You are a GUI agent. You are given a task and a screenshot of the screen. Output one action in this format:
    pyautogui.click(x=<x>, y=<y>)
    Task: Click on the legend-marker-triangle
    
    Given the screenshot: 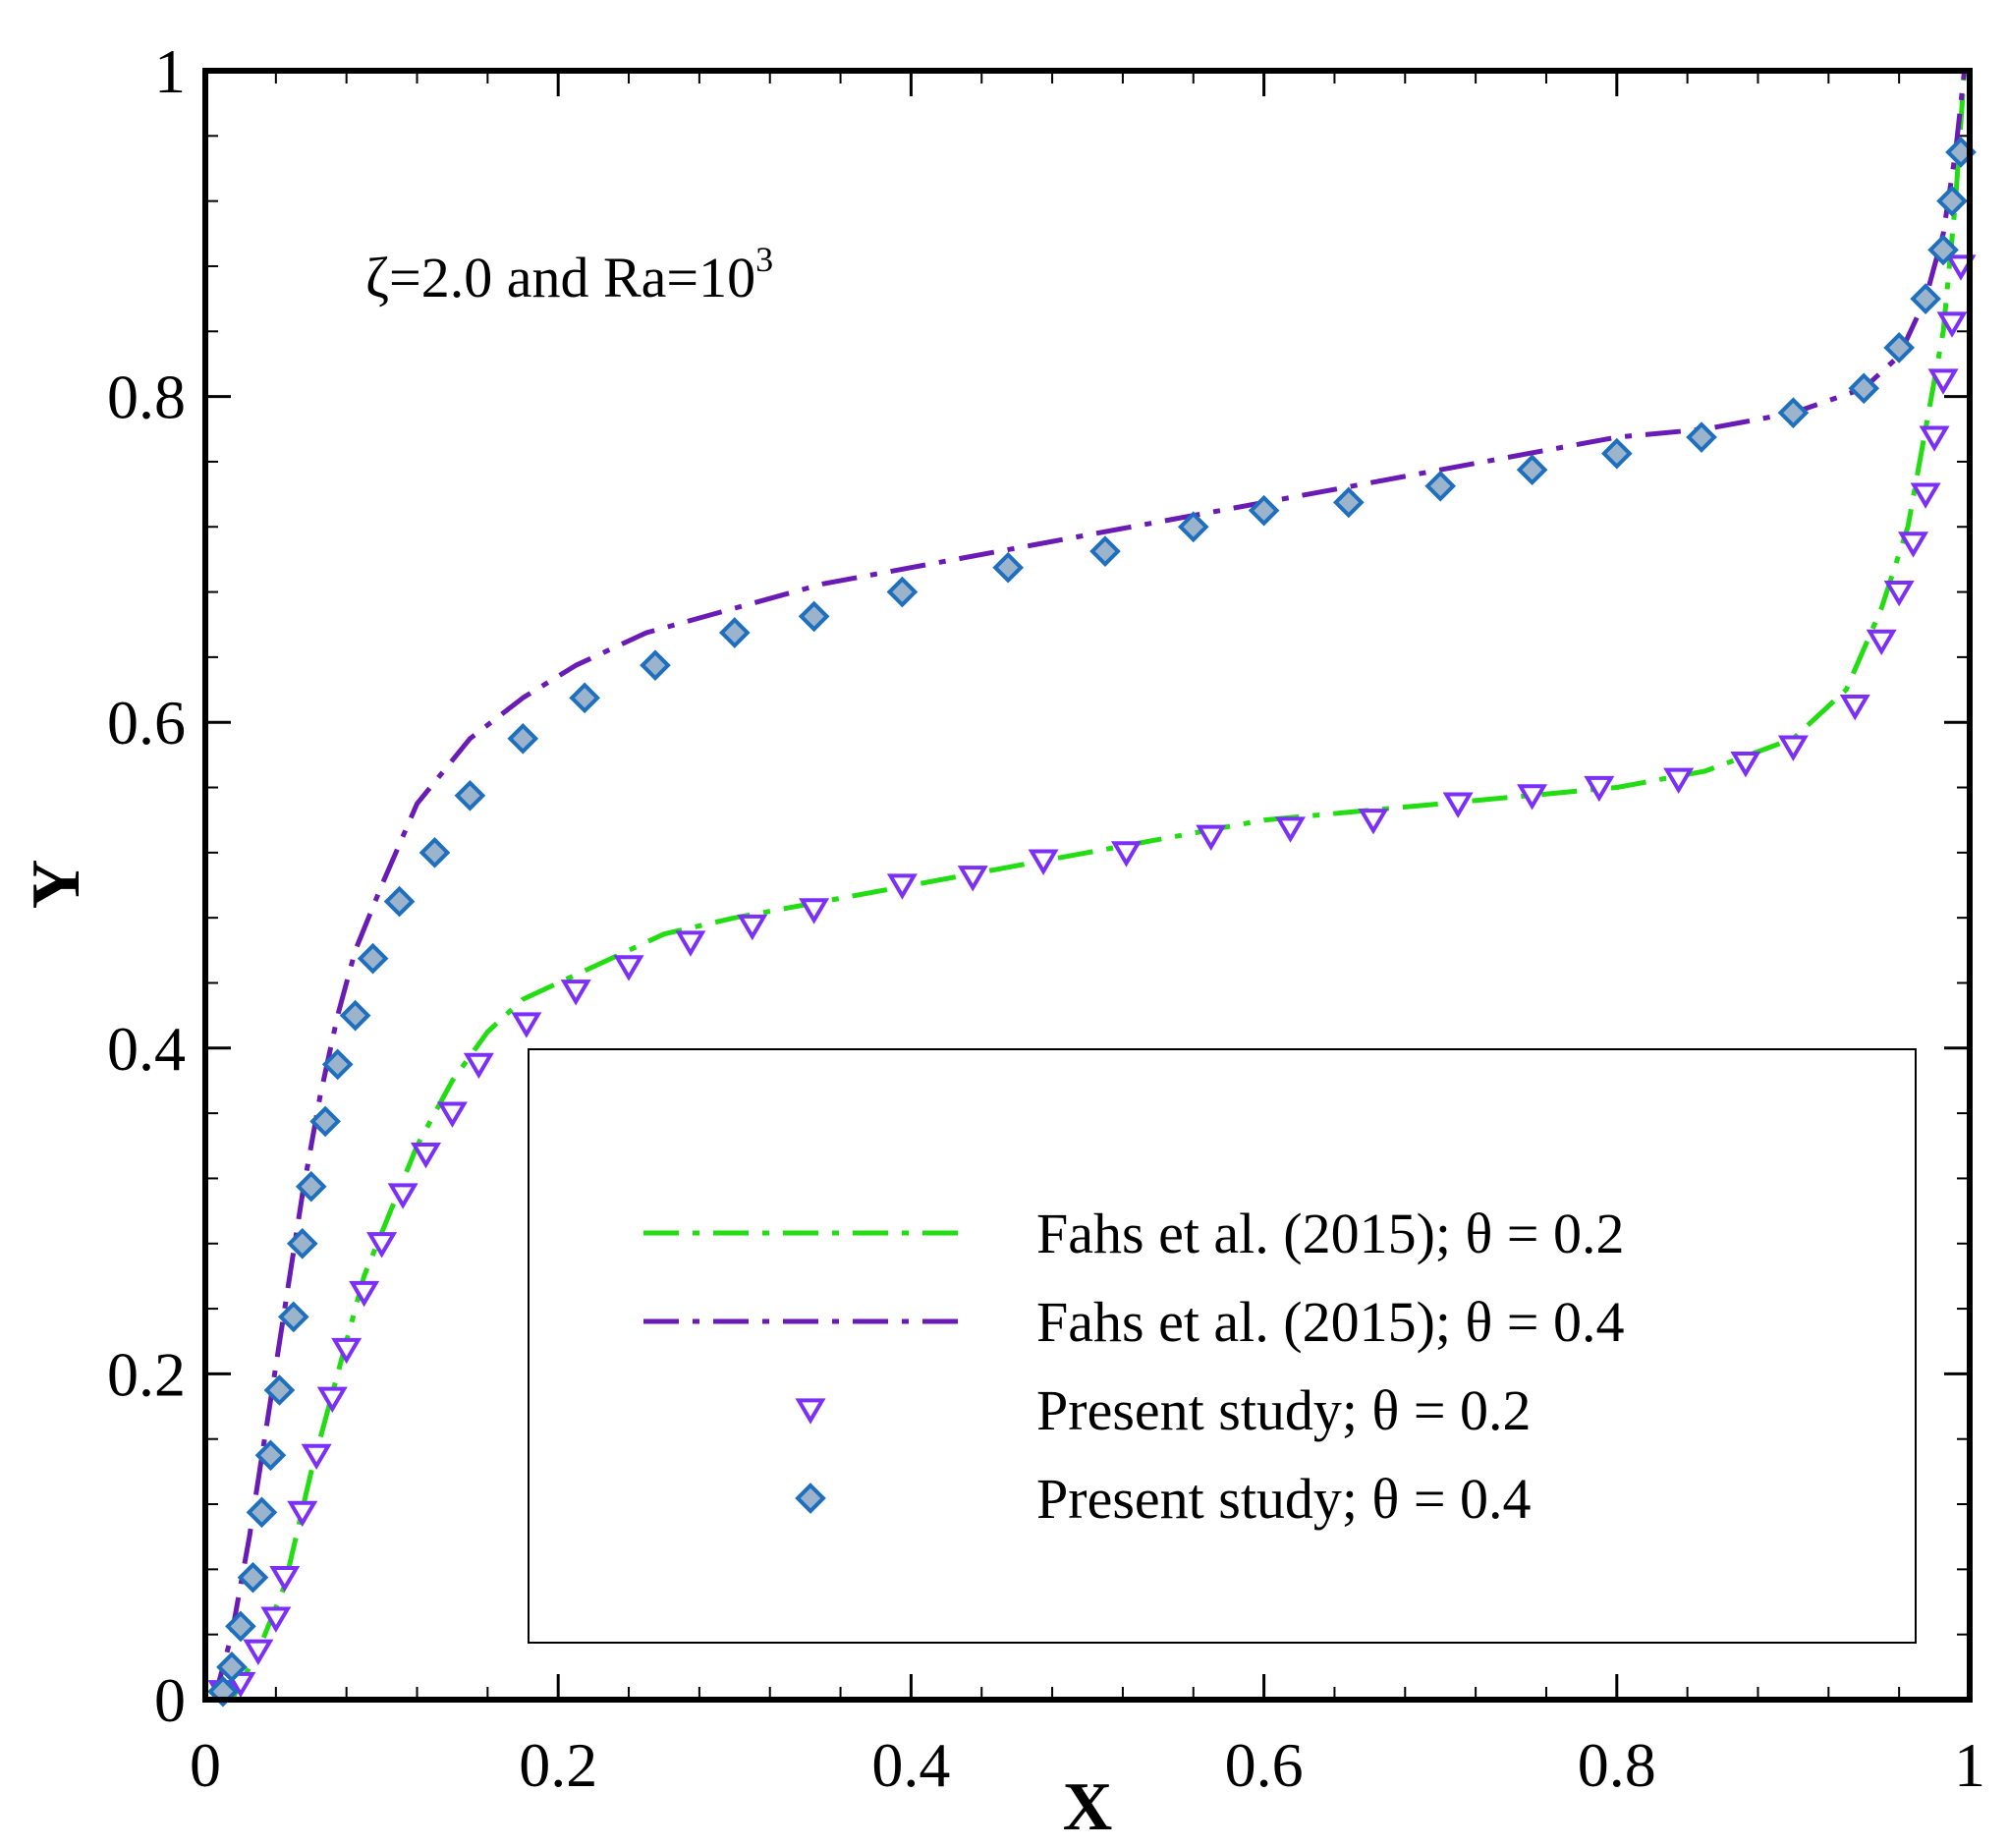 What is the action you would take?
    pyautogui.click(x=810, y=1411)
    